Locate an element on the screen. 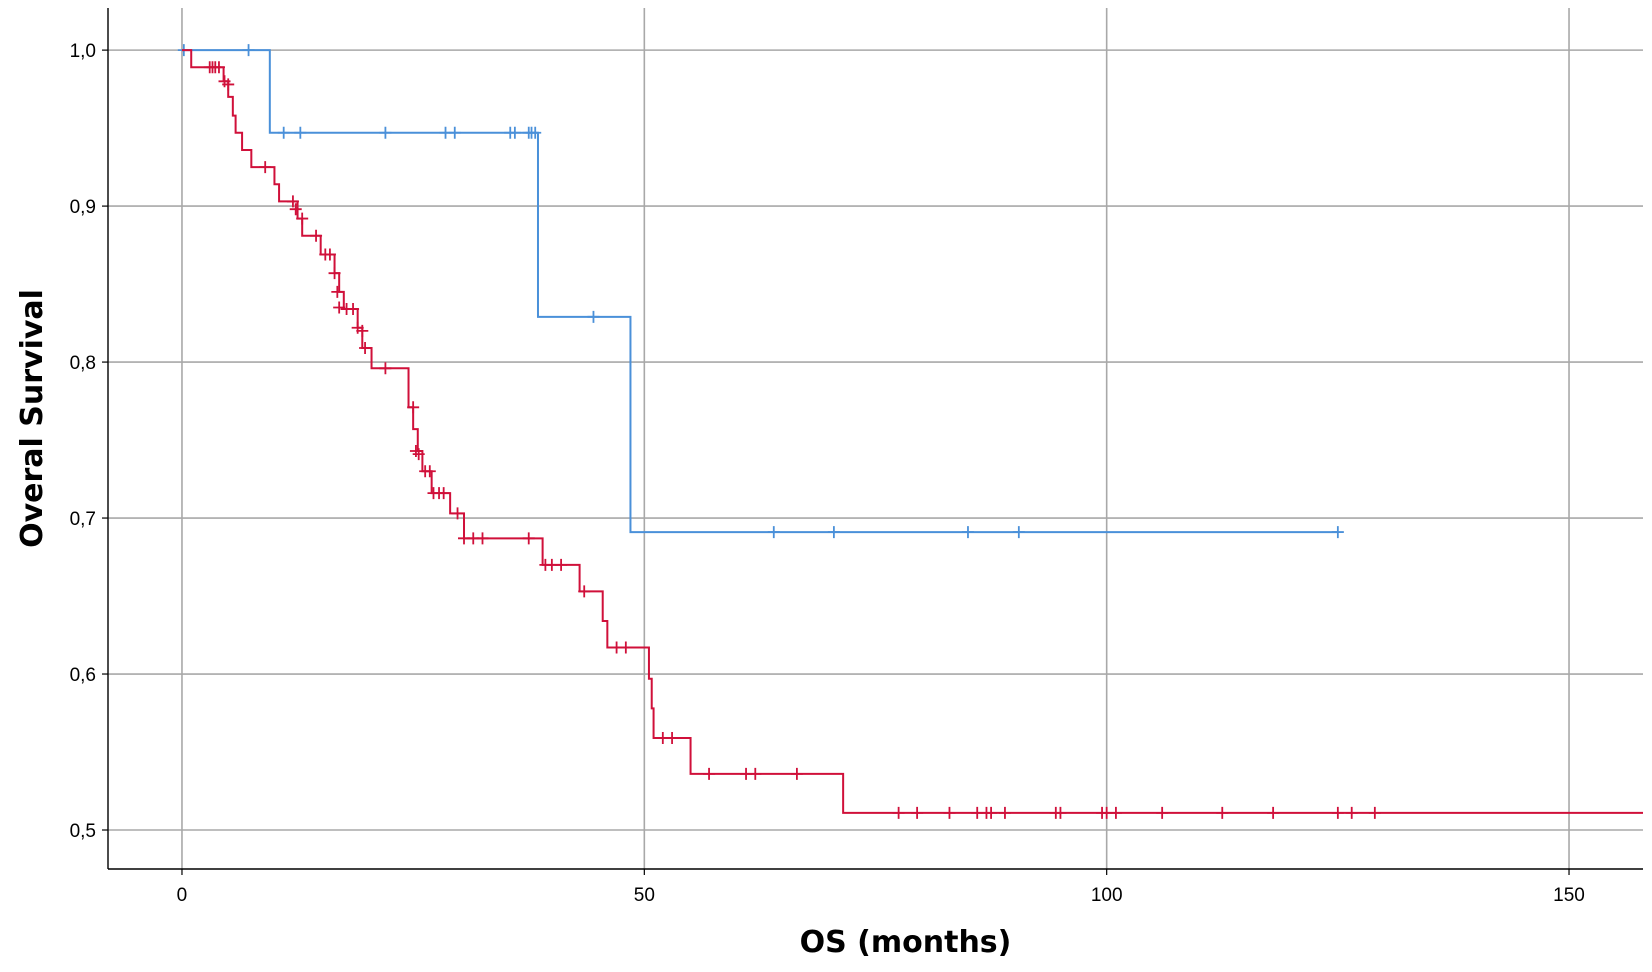  x-tick-label: 0 is located at coordinates (182, 895).